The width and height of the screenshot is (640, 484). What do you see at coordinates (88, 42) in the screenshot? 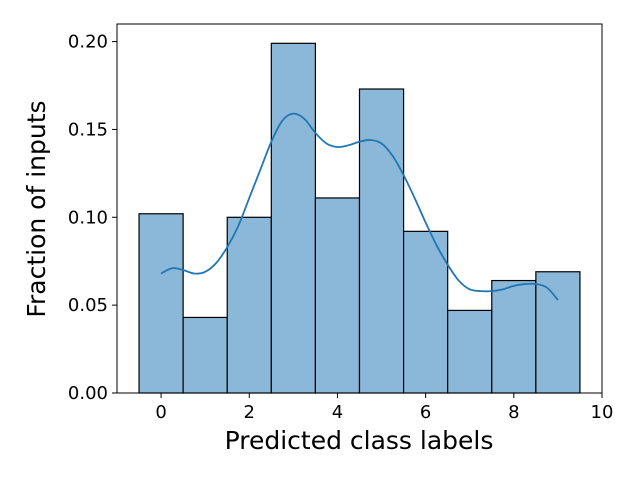
I see `y-tick-label: 0.20` at bounding box center [88, 42].